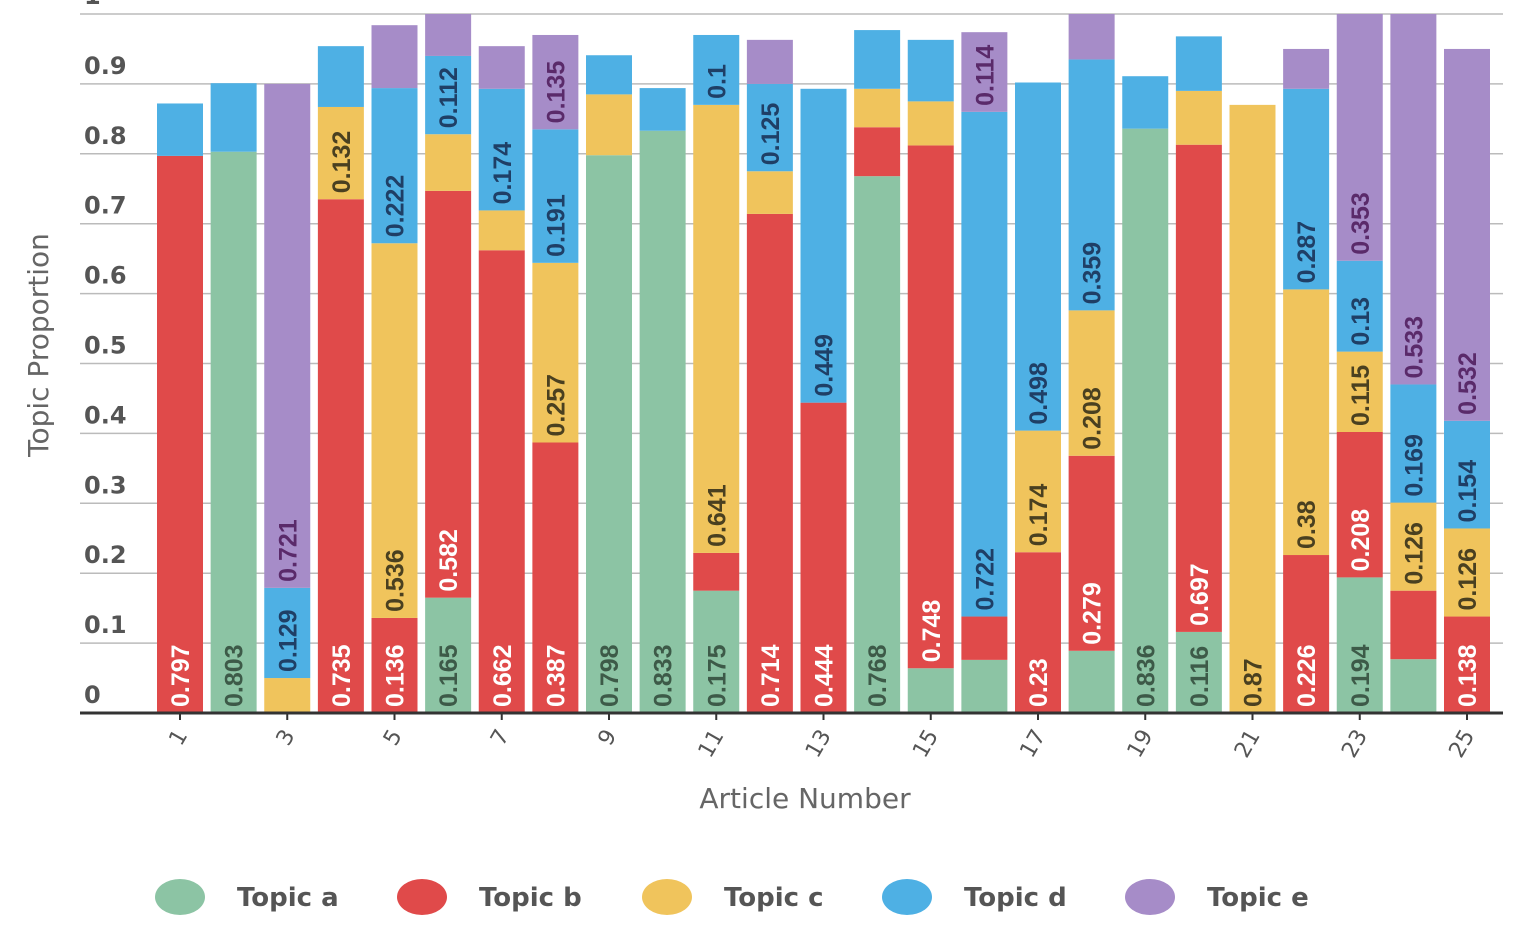  What do you see at coordinates (805, 798) in the screenshot?
I see `x-axis-title: Article Number` at bounding box center [805, 798].